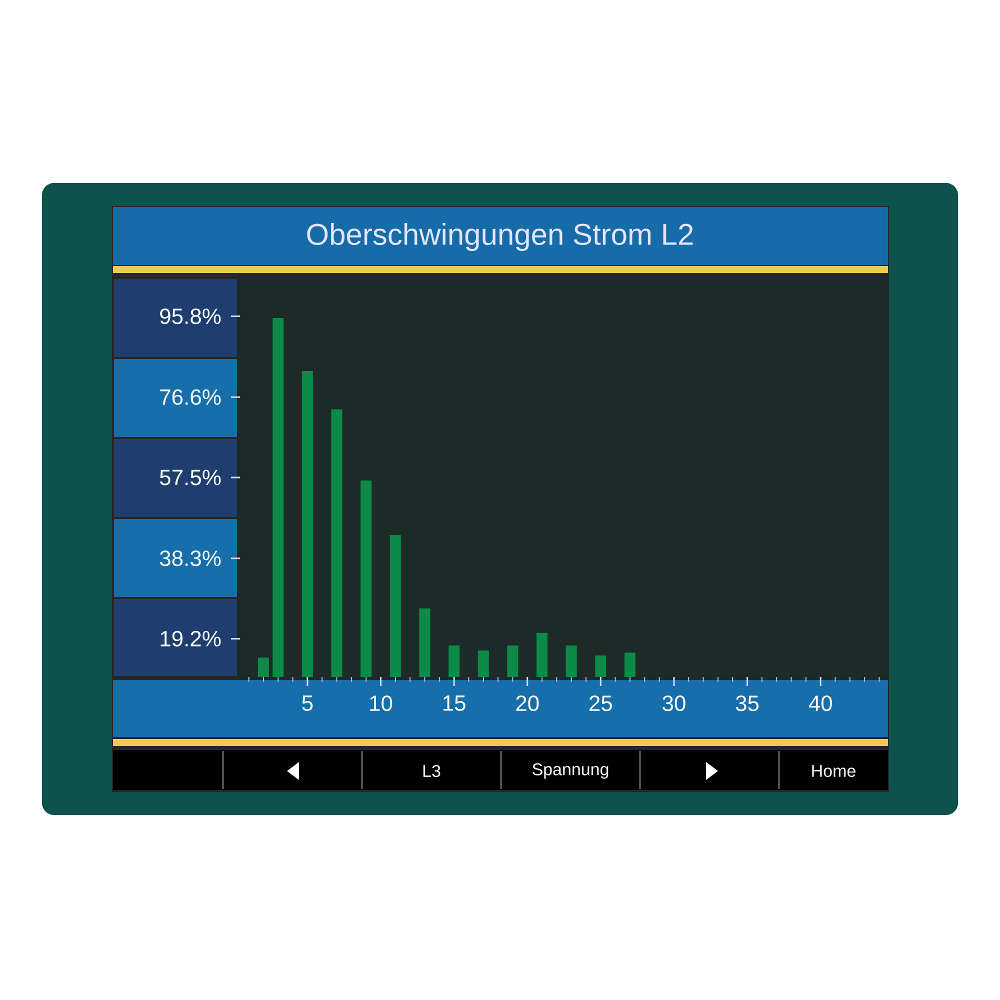 This screenshot has width=1000, height=1000. Describe the element at coordinates (381, 704) in the screenshot. I see `x-tick-label: 10` at that location.